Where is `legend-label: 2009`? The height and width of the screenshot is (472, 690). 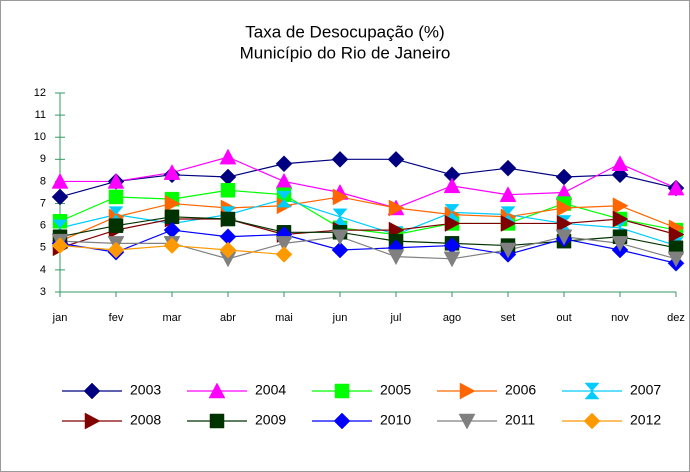 legend-label: 2009 is located at coordinates (270, 420).